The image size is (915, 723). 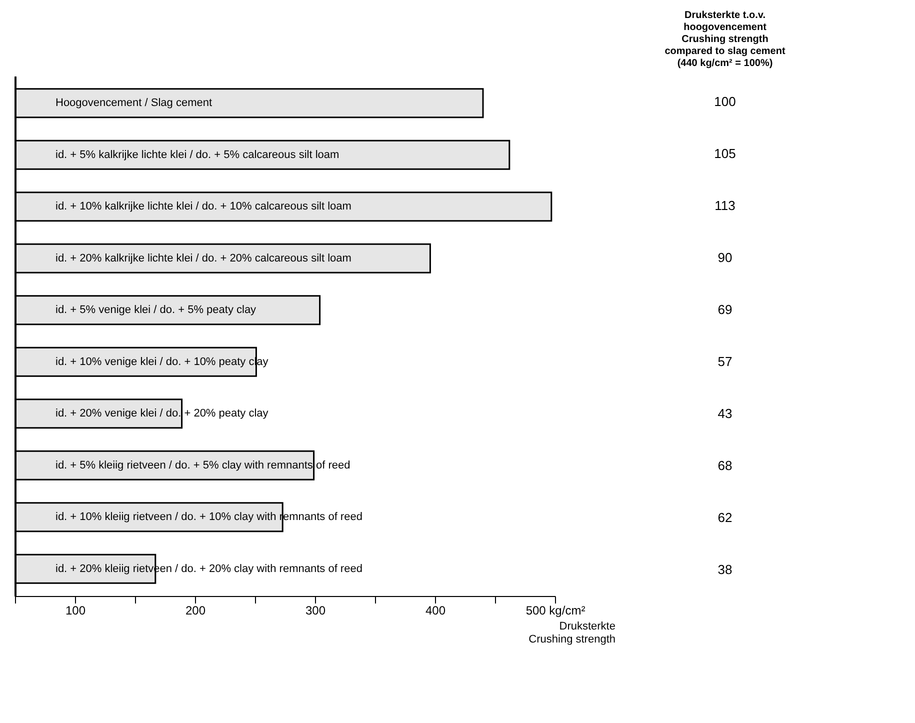 What do you see at coordinates (725, 39) in the screenshot?
I see `text: Druksterkte t.o.v. hoogovencement Crushing strength compared to slag cement (440 kg/cm² = 100%)` at bounding box center [725, 39].